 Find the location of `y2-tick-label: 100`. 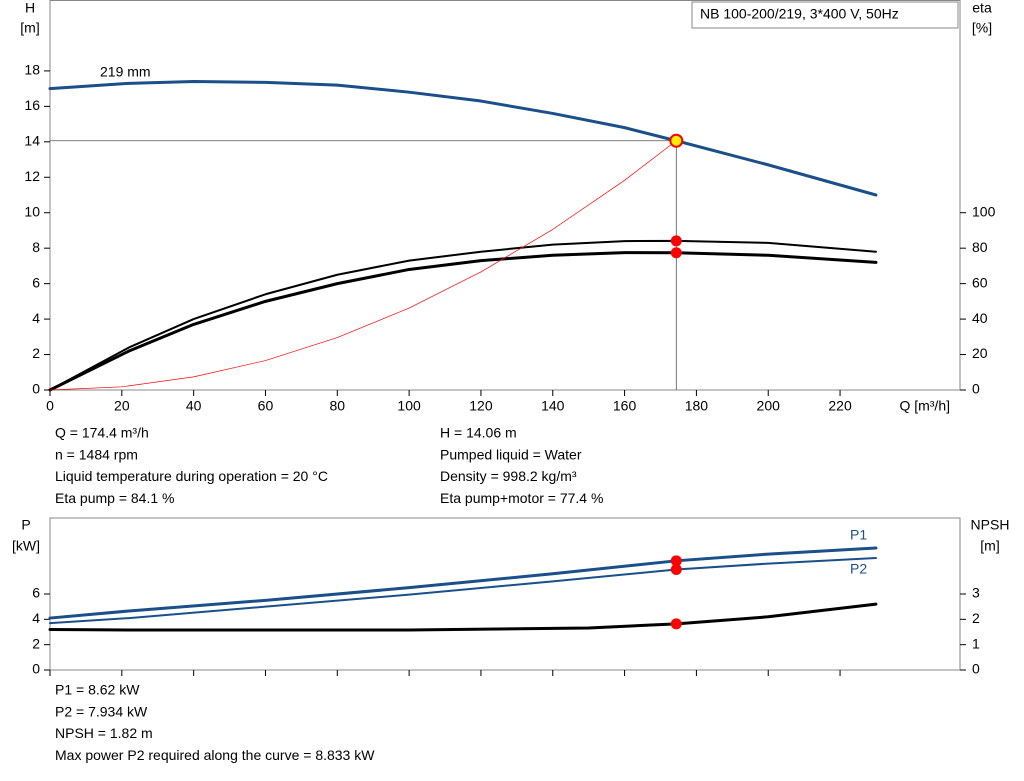

y2-tick-label: 100 is located at coordinates (984, 211).